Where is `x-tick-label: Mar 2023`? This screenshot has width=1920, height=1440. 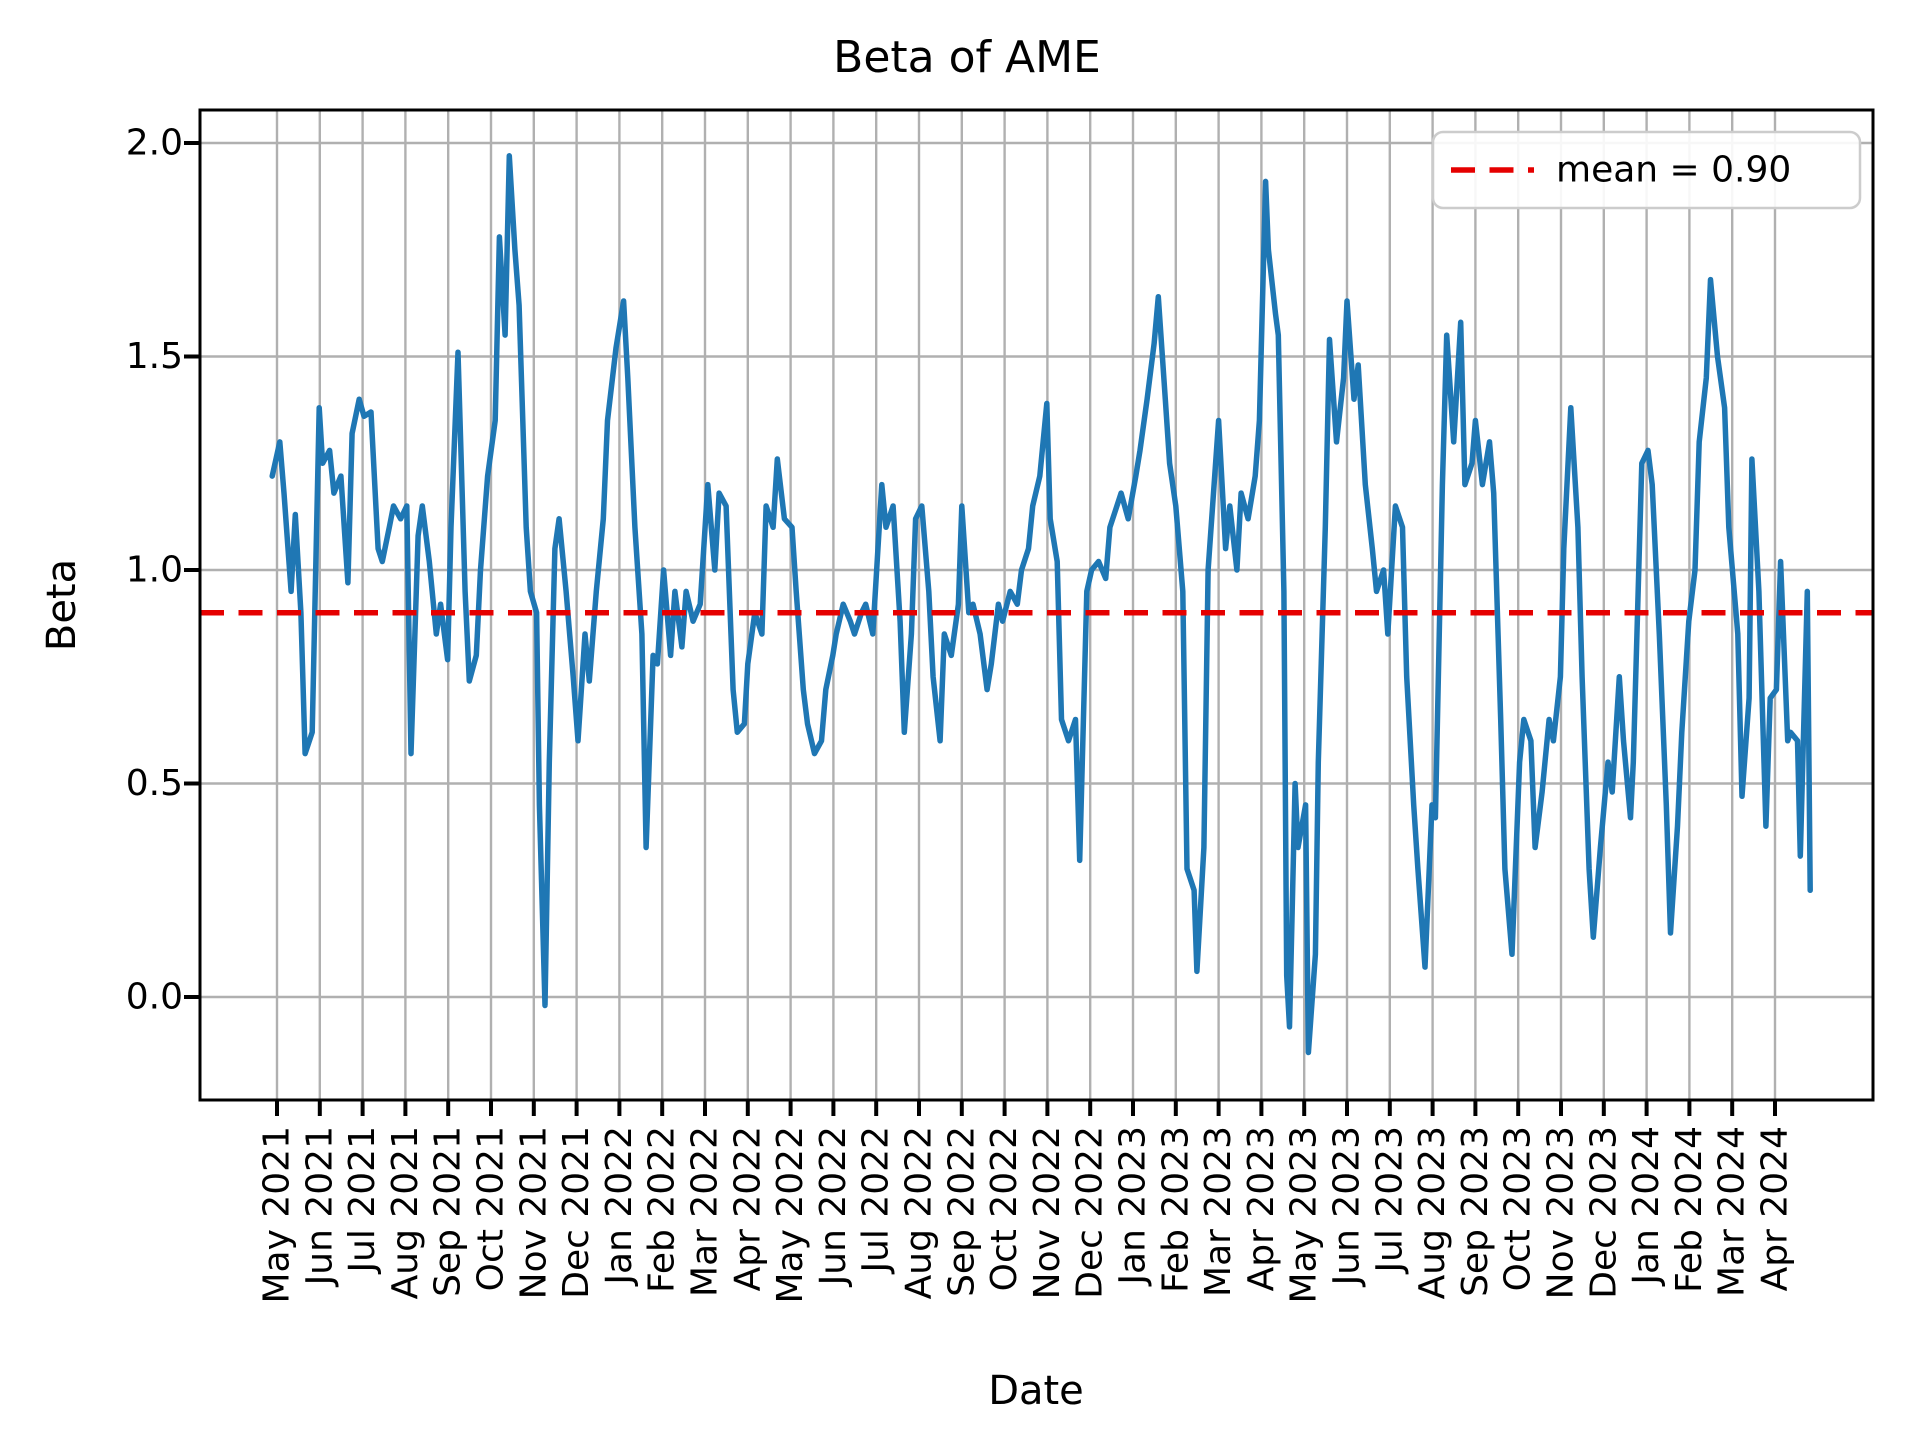 x-tick-label: Mar 2023 is located at coordinates (1218, 1211).